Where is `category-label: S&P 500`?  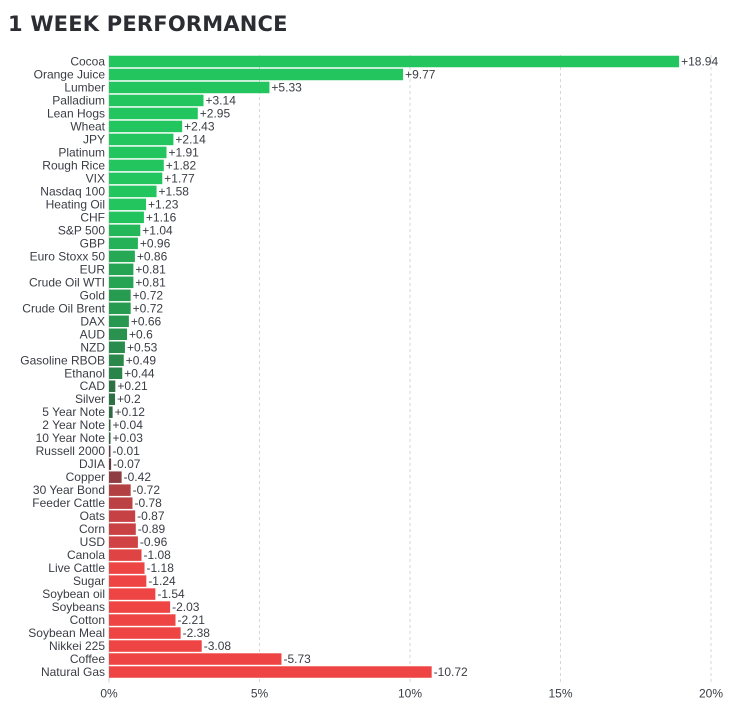 category-label: S&P 500 is located at coordinates (81, 230).